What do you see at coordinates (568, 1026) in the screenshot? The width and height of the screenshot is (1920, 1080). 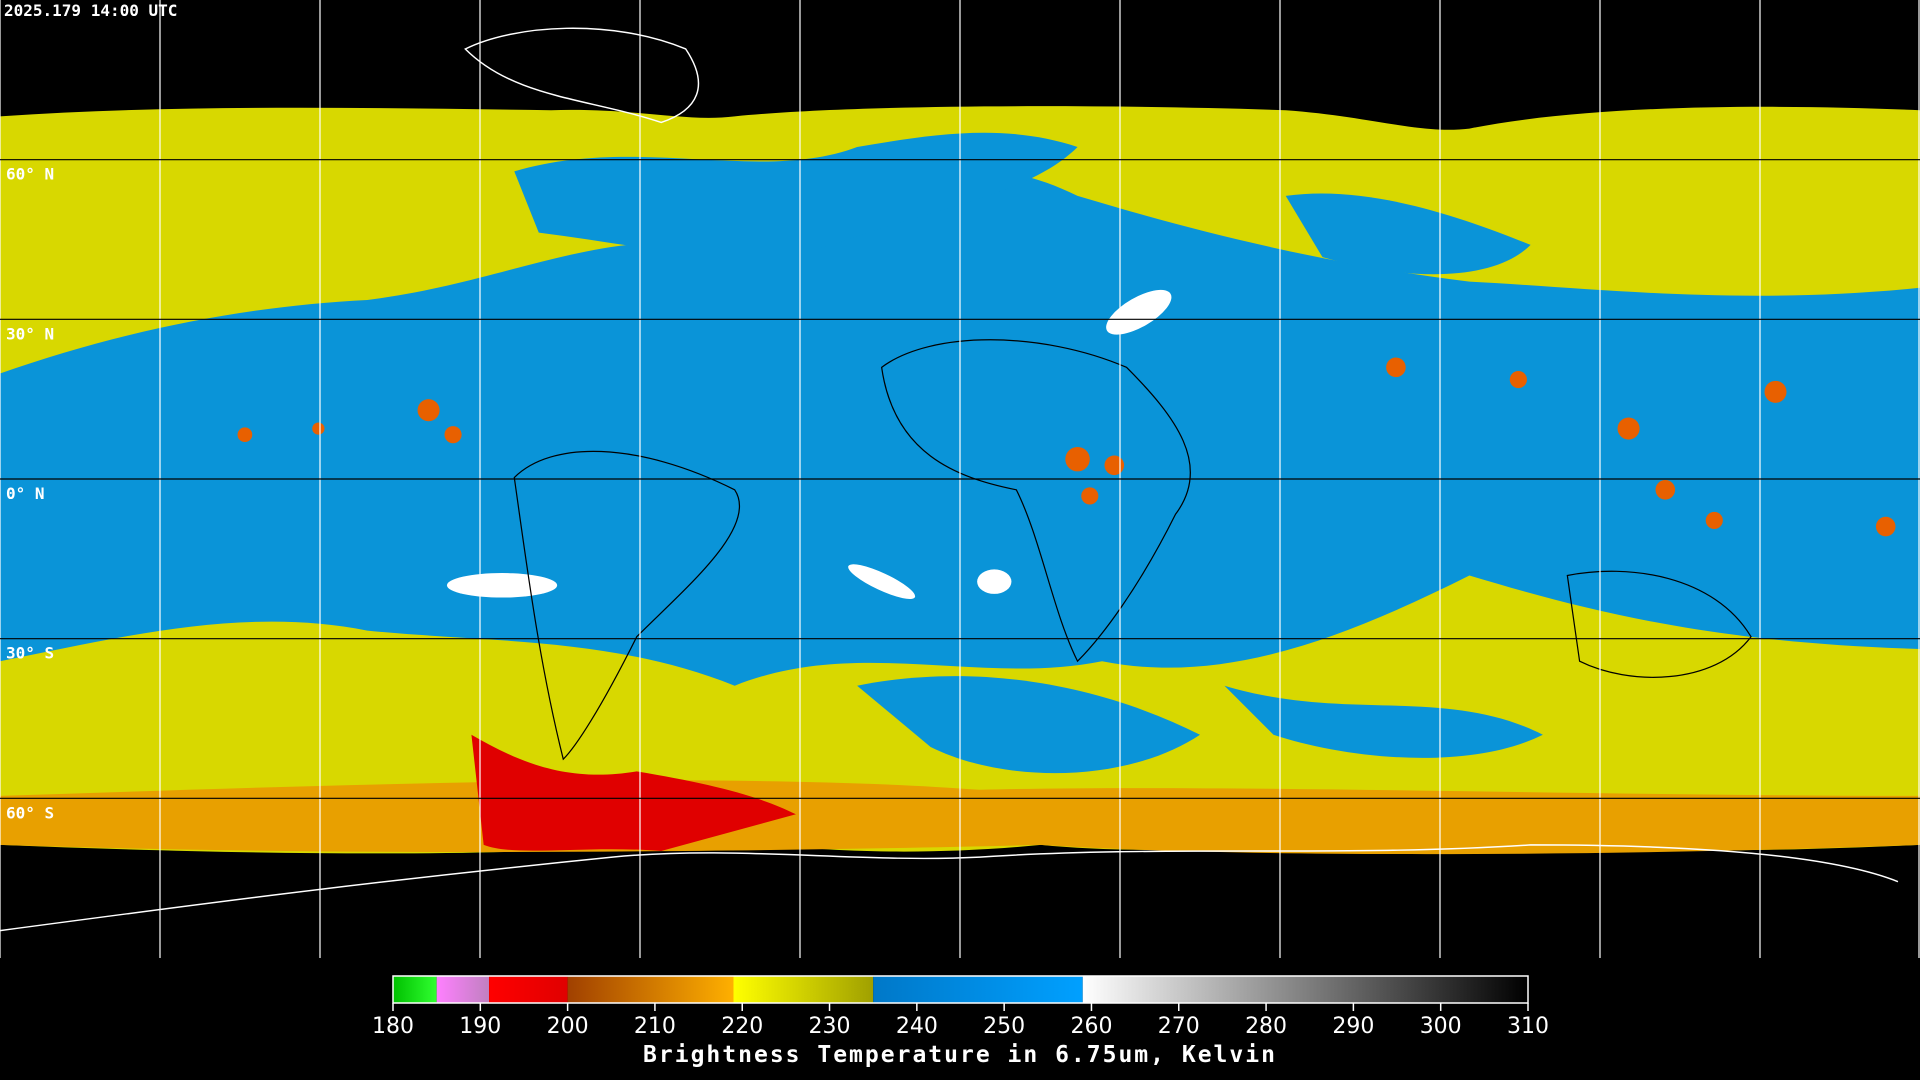 I see `colorbar-tick-label: 200` at bounding box center [568, 1026].